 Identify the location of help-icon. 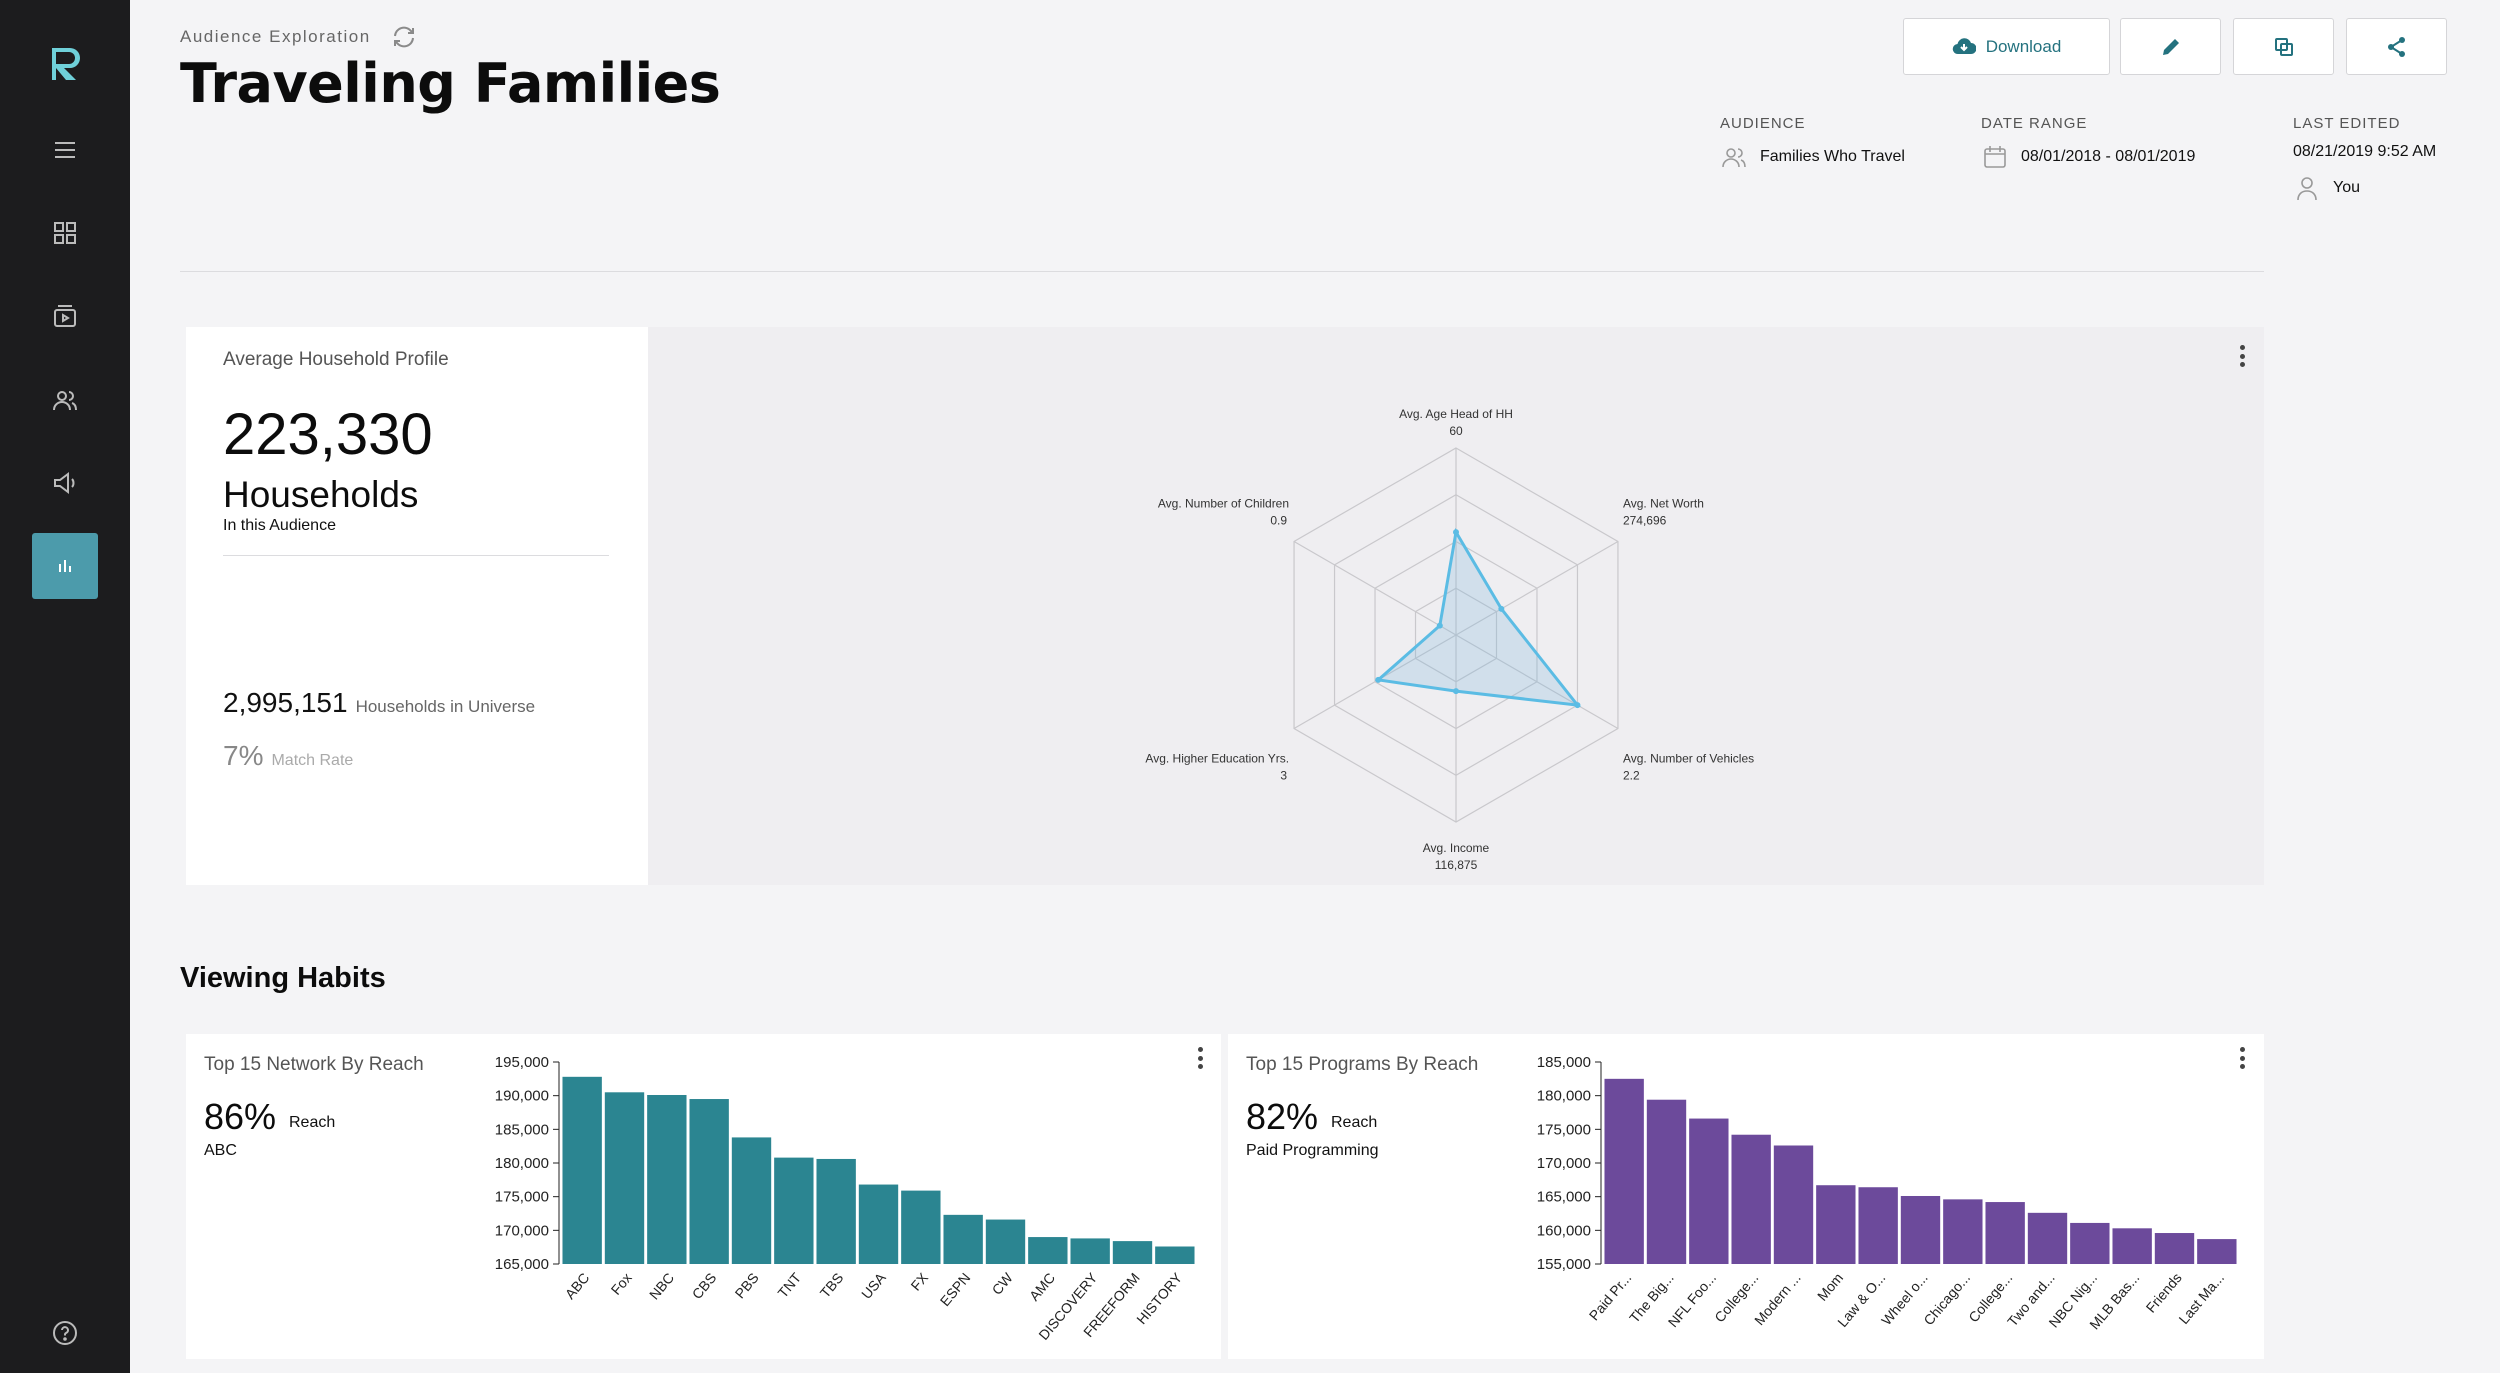
(65, 1333).